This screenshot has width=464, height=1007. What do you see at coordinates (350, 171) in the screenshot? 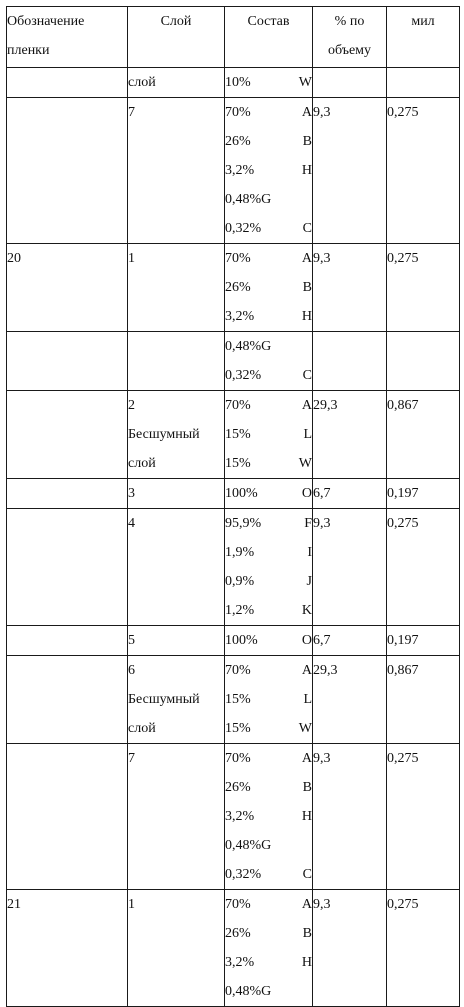
I see `volume-percent-cell: 9,3` at bounding box center [350, 171].